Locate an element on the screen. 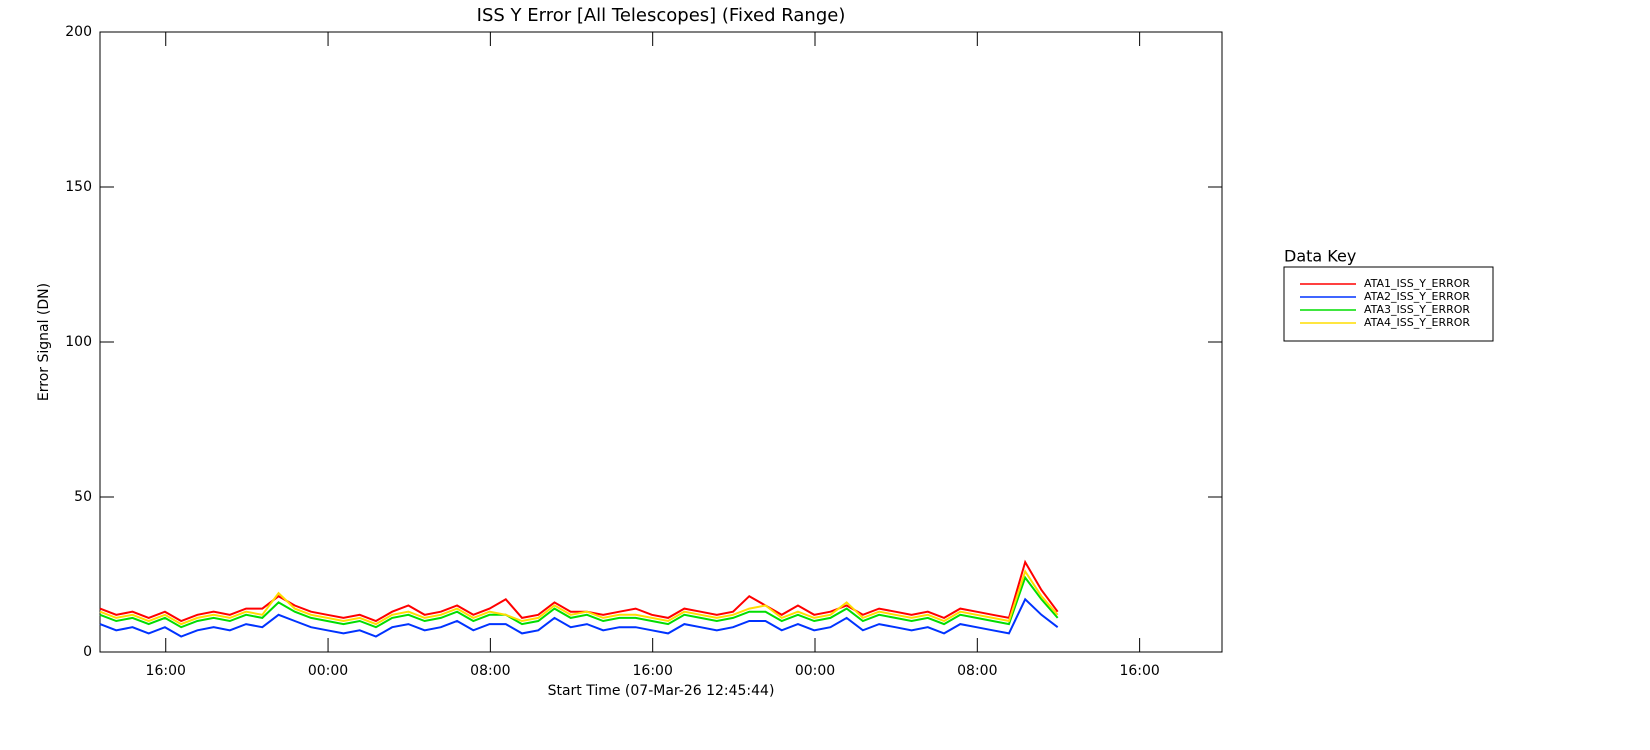  legend-label: ATA3_ISS_Y_ERROR is located at coordinates (1417, 309).